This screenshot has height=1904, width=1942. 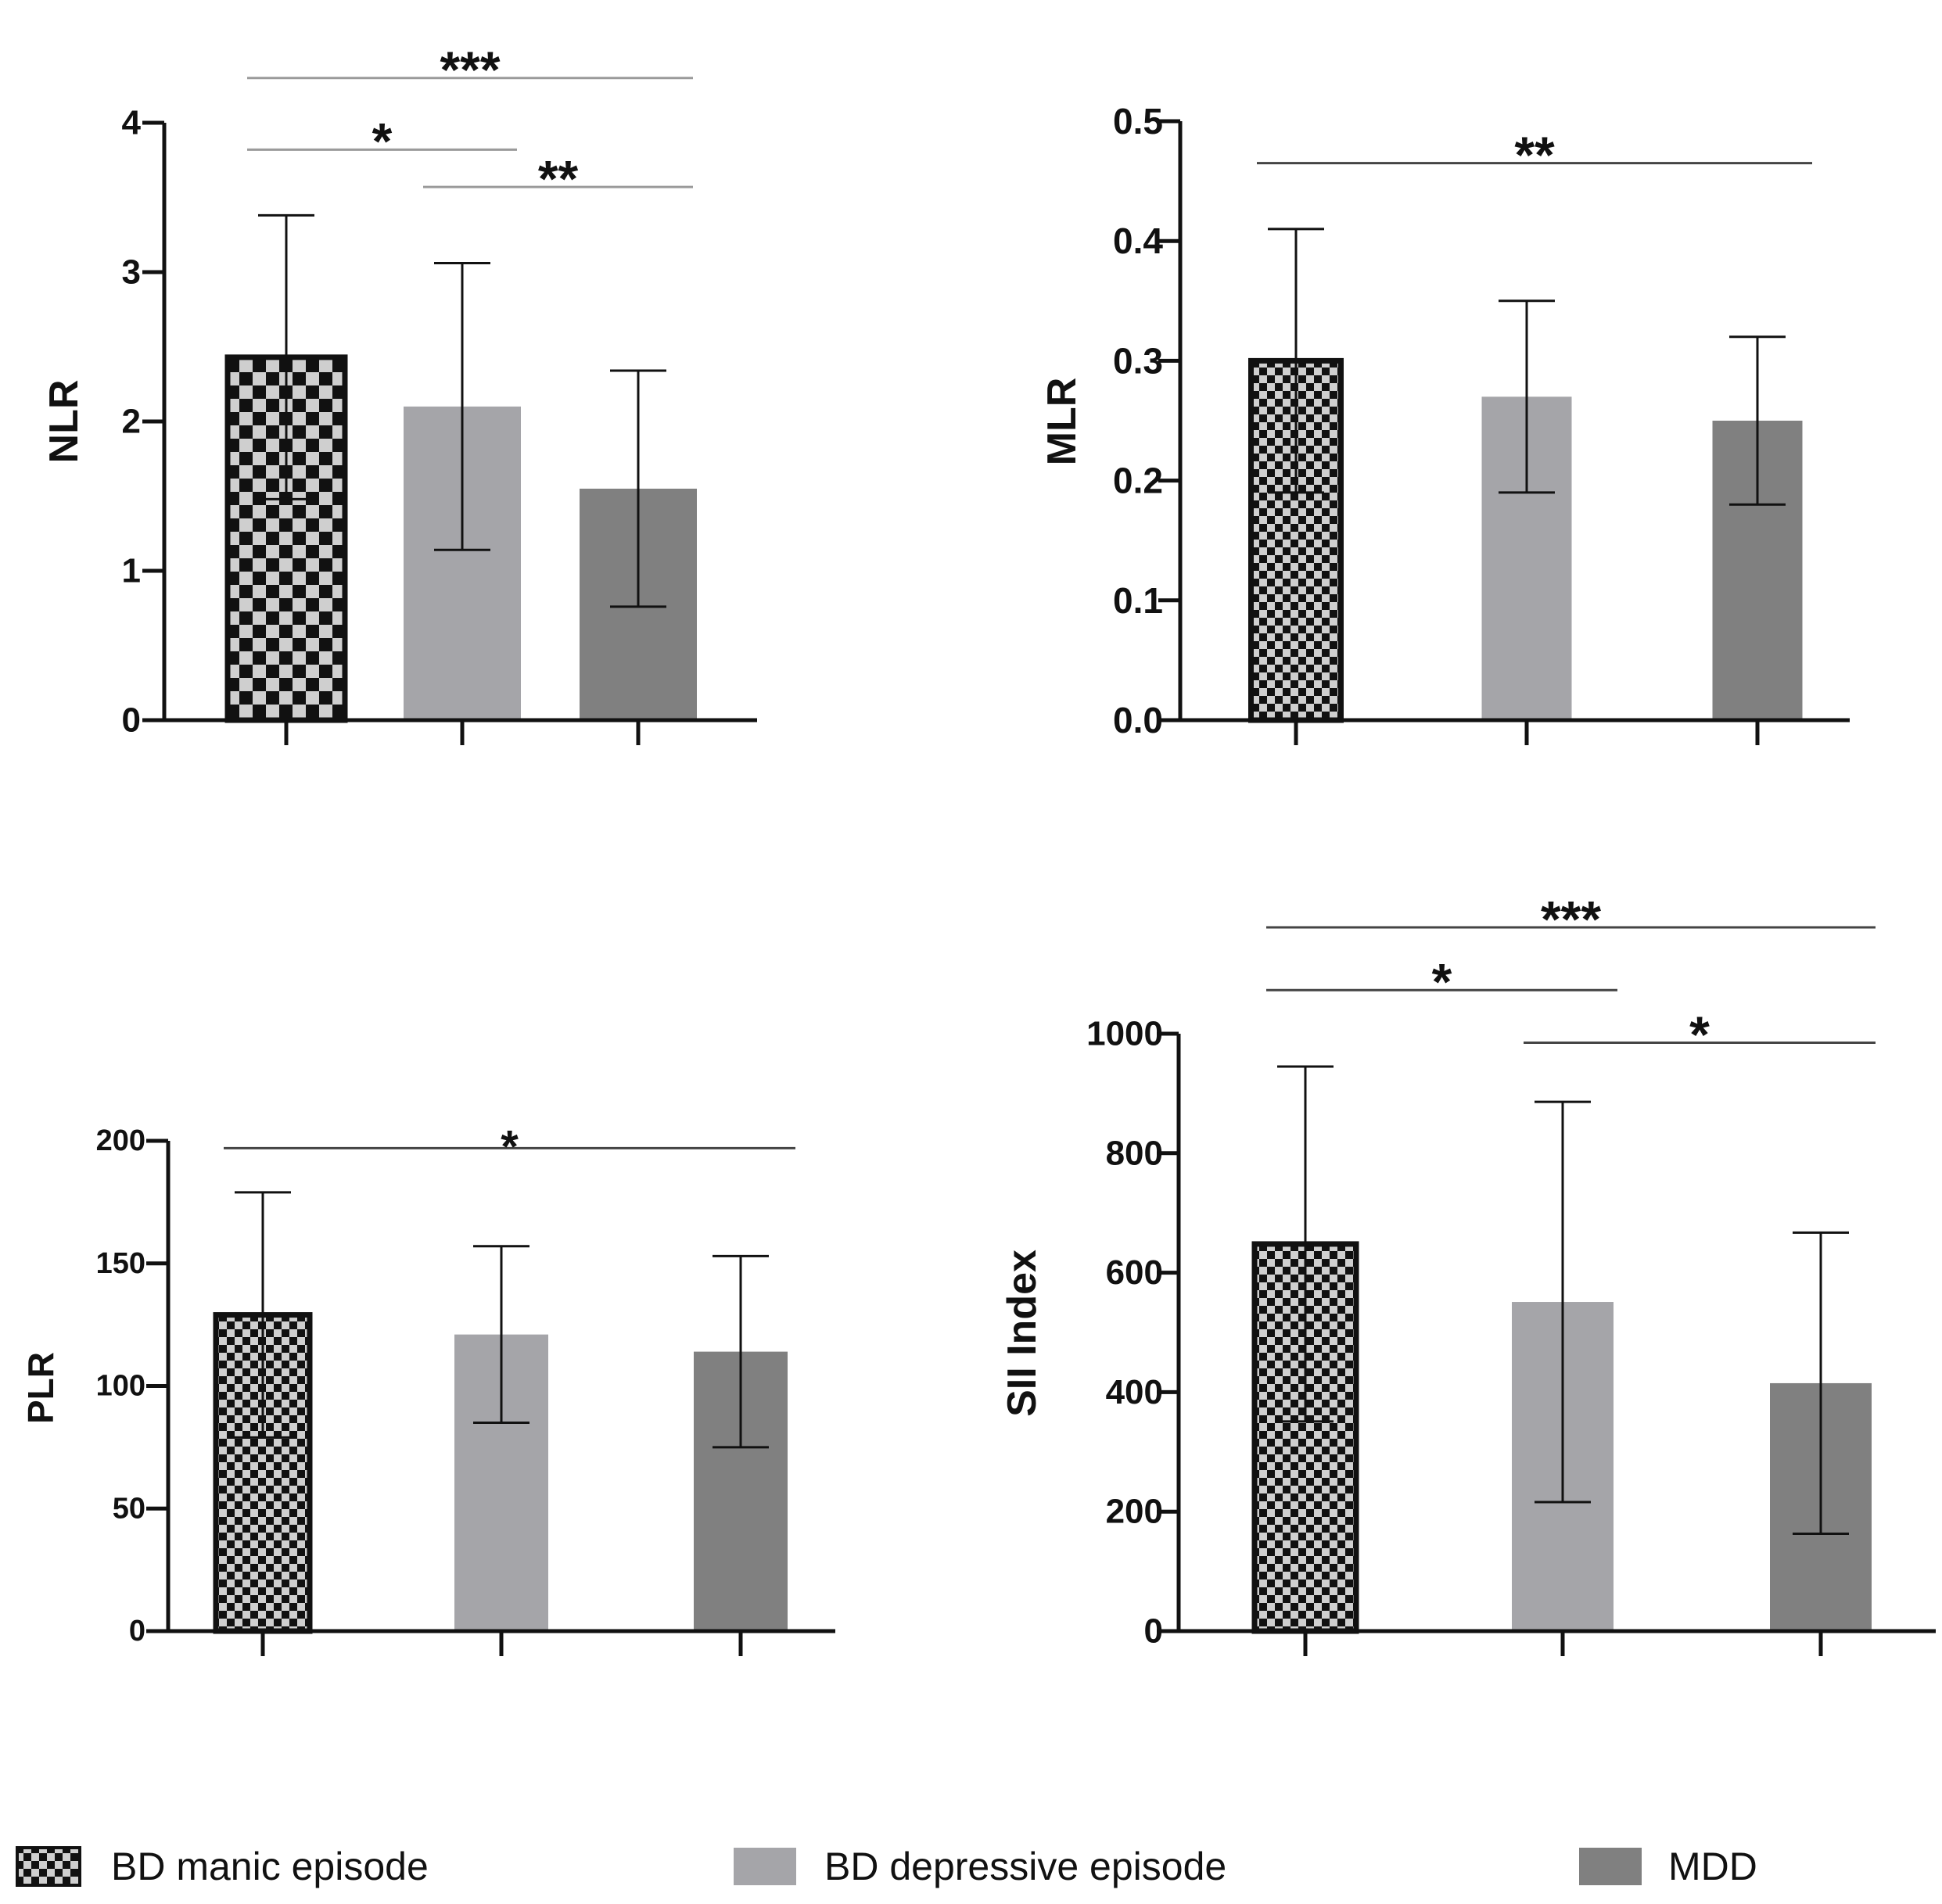 What do you see at coordinates (1138, 600) in the screenshot?
I see `mlr-y-tick-label-1: 0.1` at bounding box center [1138, 600].